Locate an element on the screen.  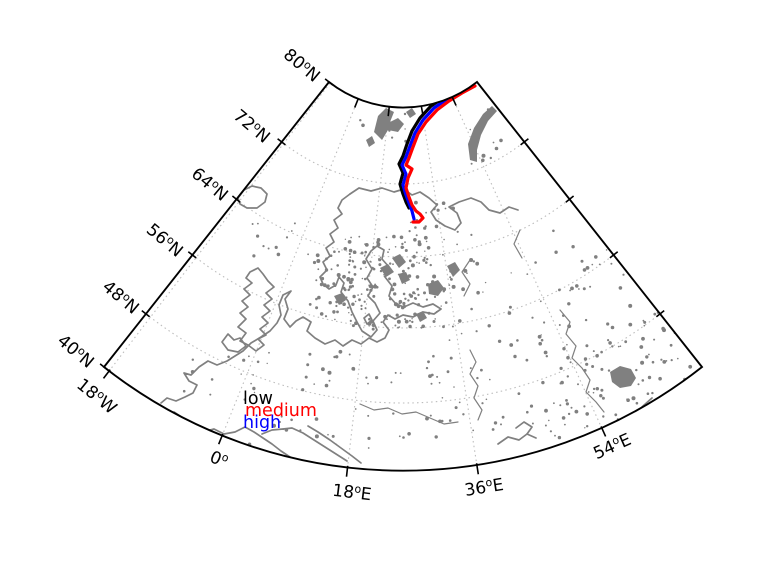
lat-label-72n: 72oN is located at coordinates (251, 126).